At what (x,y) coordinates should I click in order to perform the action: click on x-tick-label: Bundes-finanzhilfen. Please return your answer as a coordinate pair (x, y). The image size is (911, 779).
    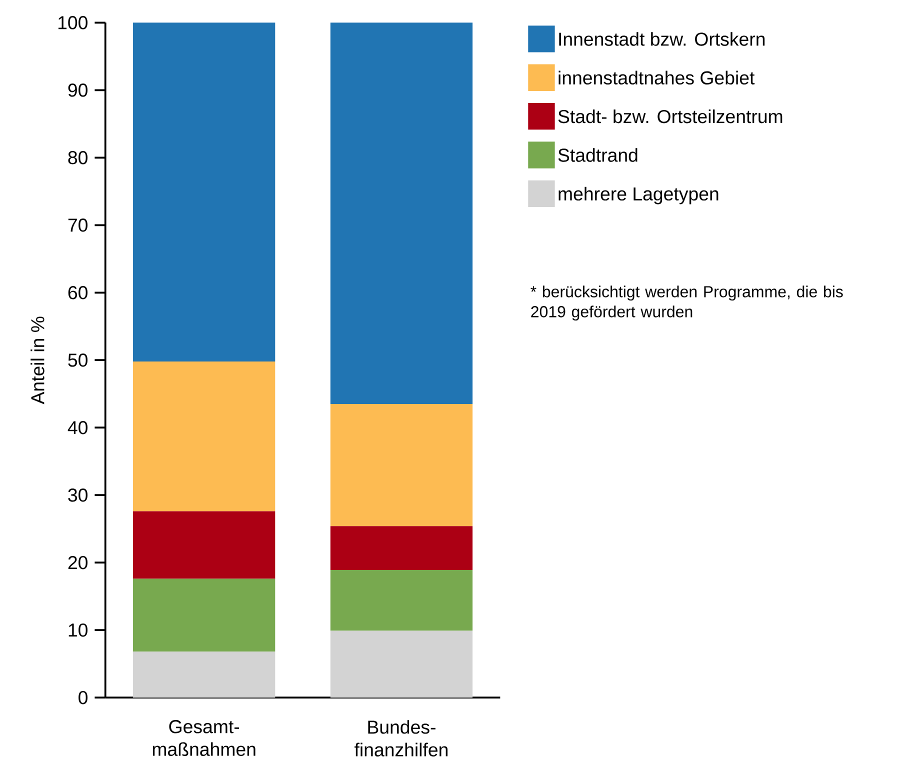
    Looking at the image, I should click on (401, 738).